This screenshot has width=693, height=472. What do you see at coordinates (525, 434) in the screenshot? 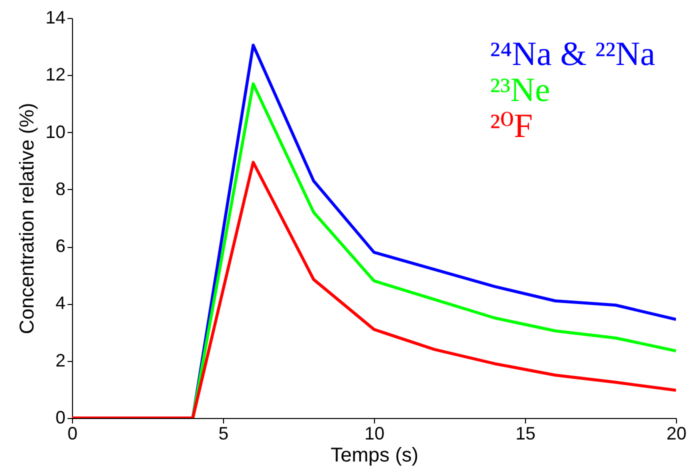
I see `x-tick-label: 15` at bounding box center [525, 434].